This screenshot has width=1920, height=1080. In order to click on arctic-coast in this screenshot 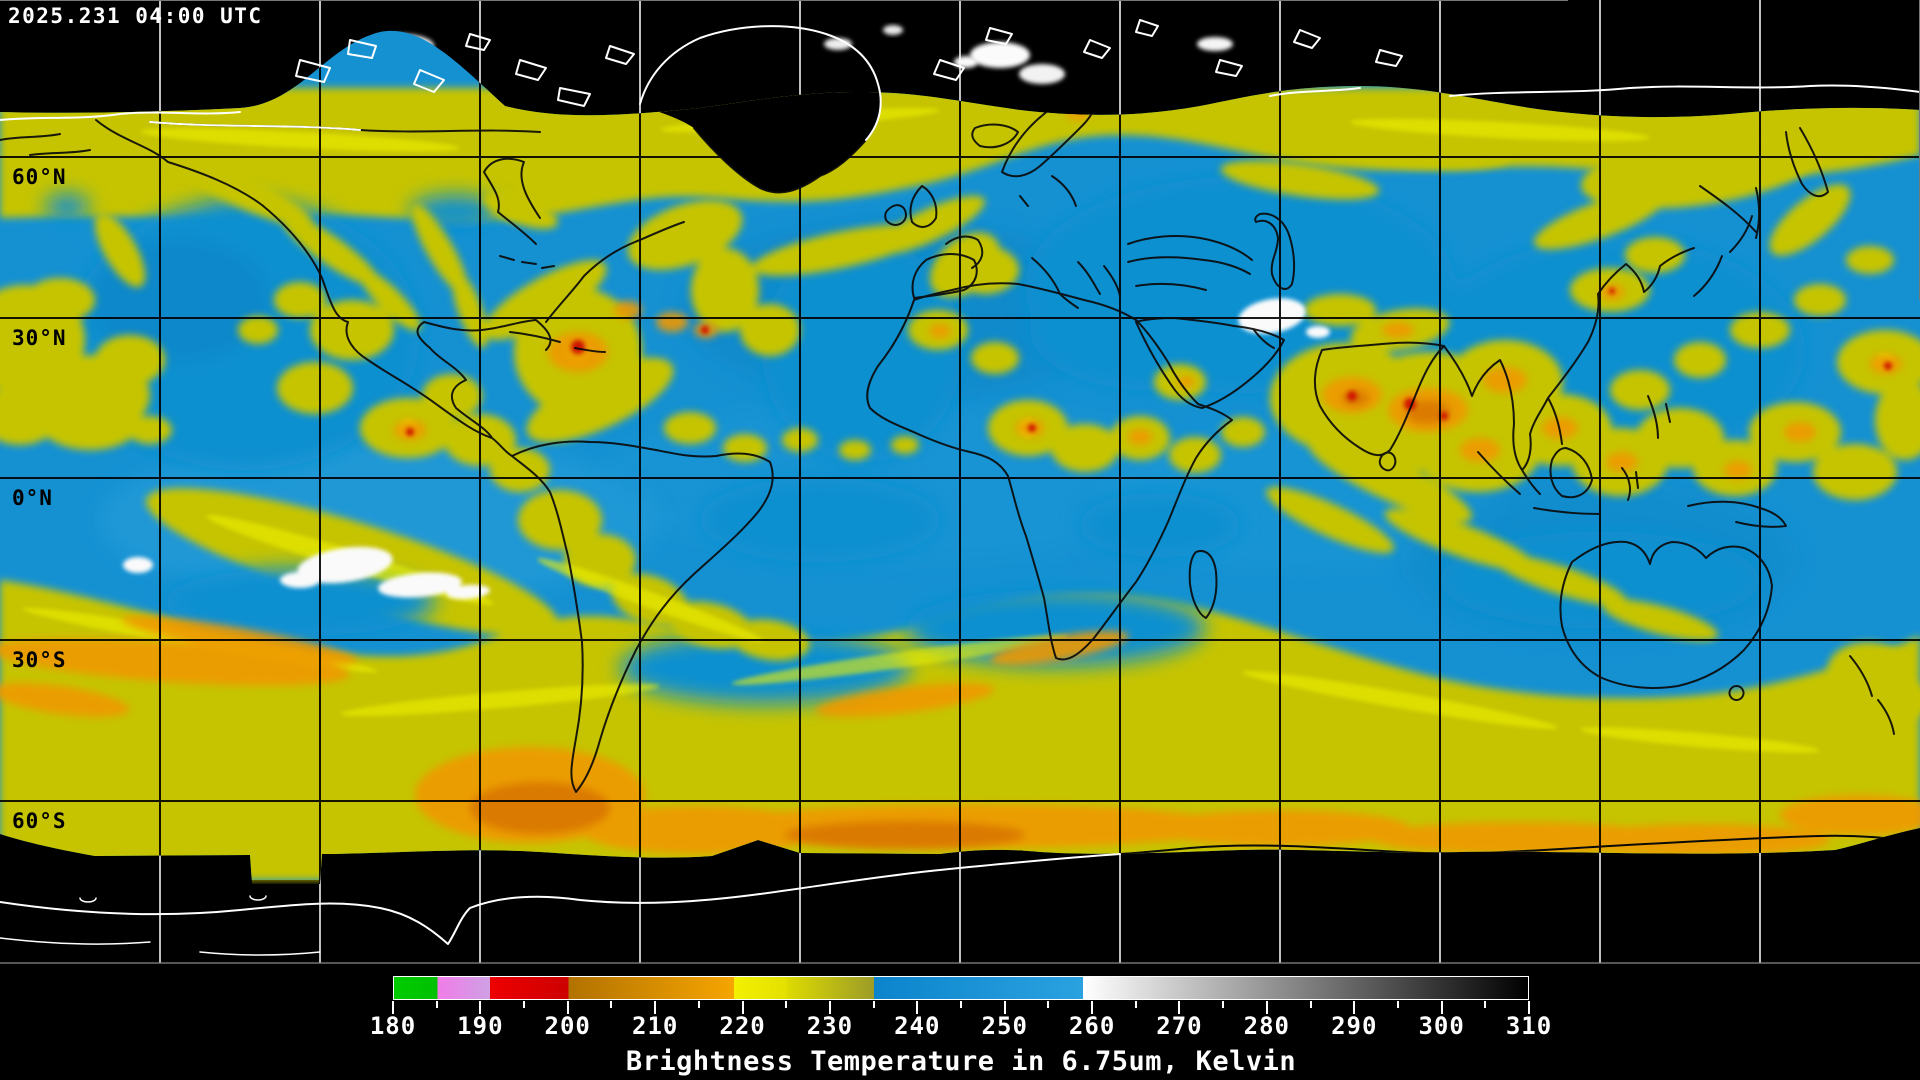, I will do `click(180, 121)`.